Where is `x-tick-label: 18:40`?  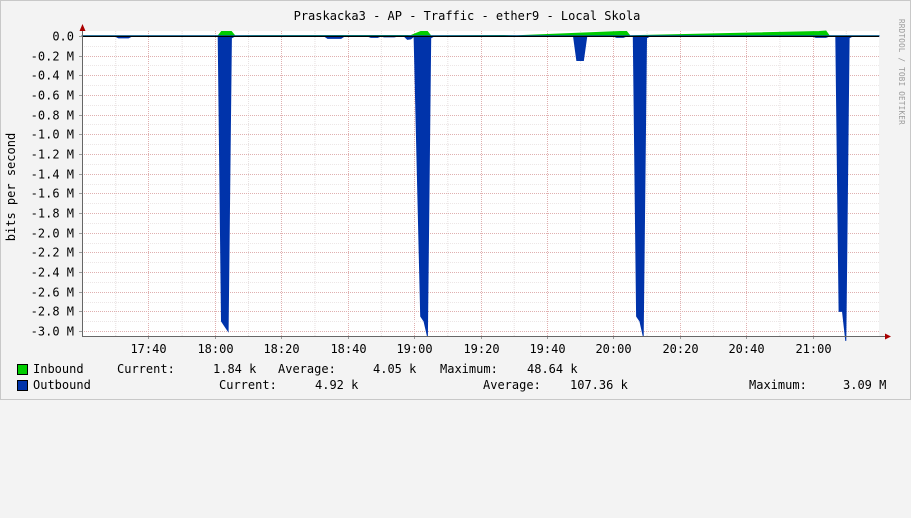 x-tick-label: 18:40 is located at coordinates (348, 349).